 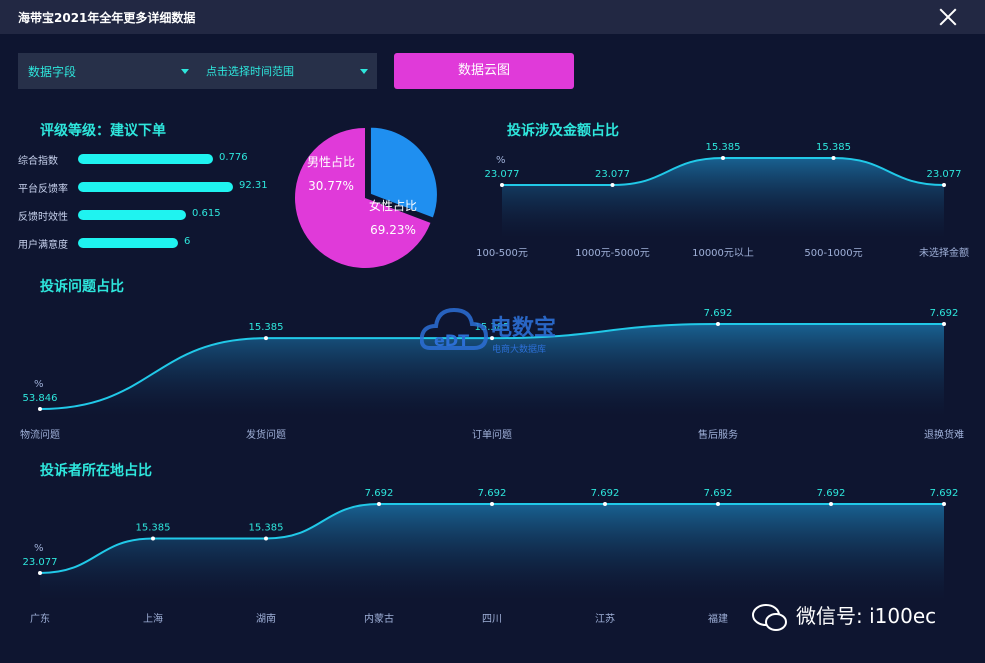 I want to click on logo-subtitle: 电商大数据库, so click(x=519, y=350).